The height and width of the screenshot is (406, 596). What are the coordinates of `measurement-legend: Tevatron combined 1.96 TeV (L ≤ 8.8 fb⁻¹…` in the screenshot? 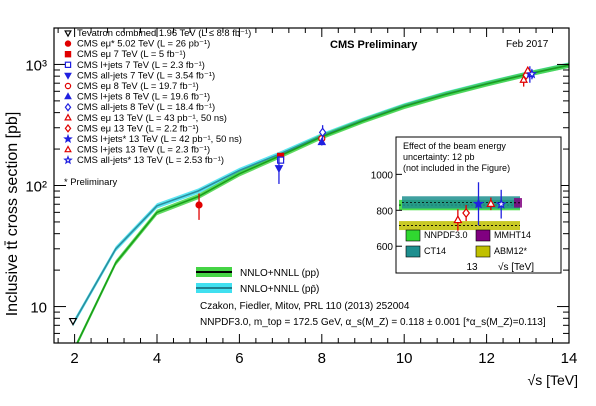 It's located at (157, 96).